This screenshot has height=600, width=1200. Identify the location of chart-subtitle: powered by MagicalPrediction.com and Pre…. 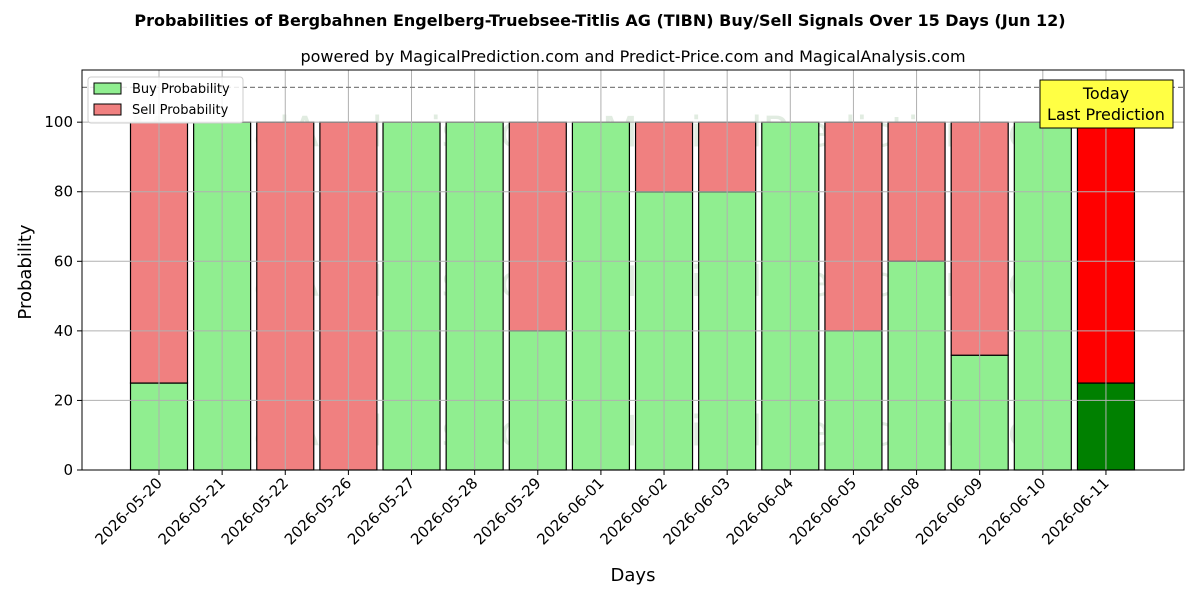
(632, 56).